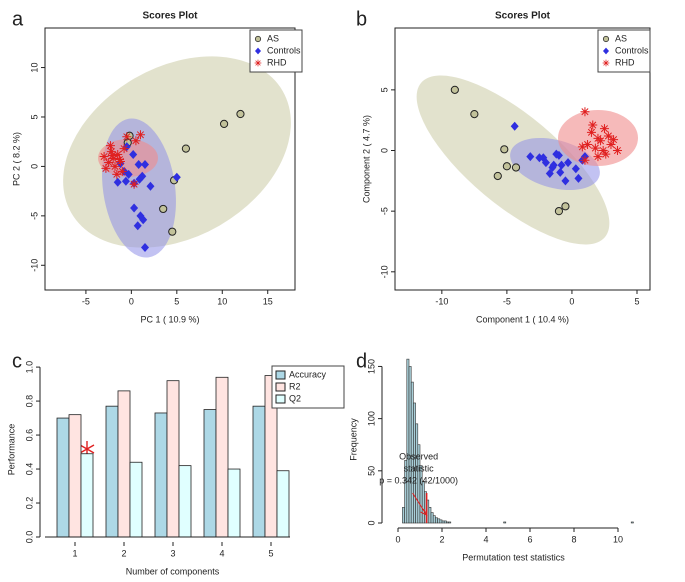 The height and width of the screenshot is (582, 685). Describe the element at coordinates (29, 367) in the screenshot. I see `y-tick-label: 1.0` at that location.